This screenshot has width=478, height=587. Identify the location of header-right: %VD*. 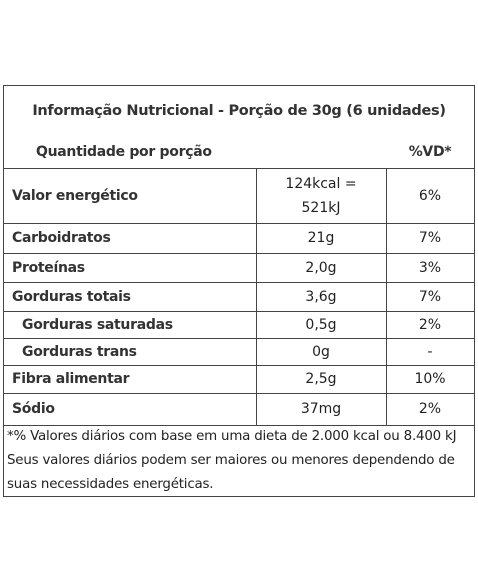
(430, 152).